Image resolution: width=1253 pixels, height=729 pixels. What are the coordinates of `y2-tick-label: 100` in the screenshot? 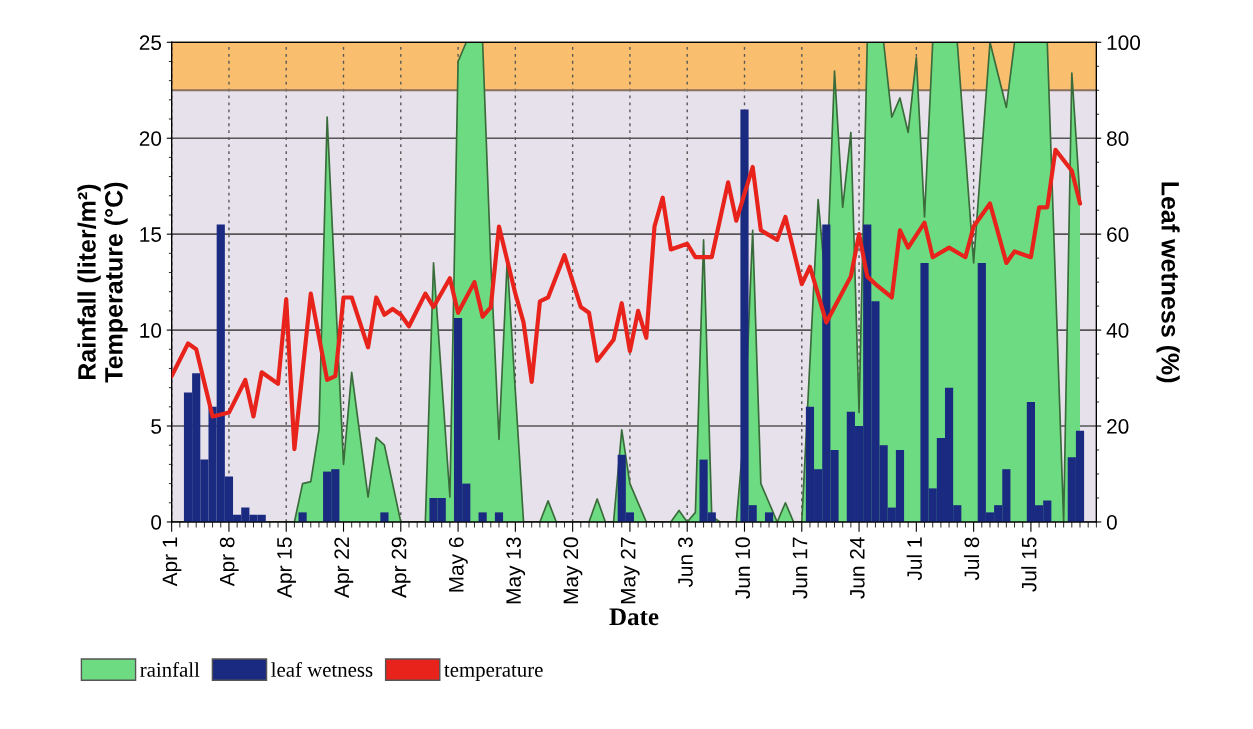 It's located at (1124, 43).